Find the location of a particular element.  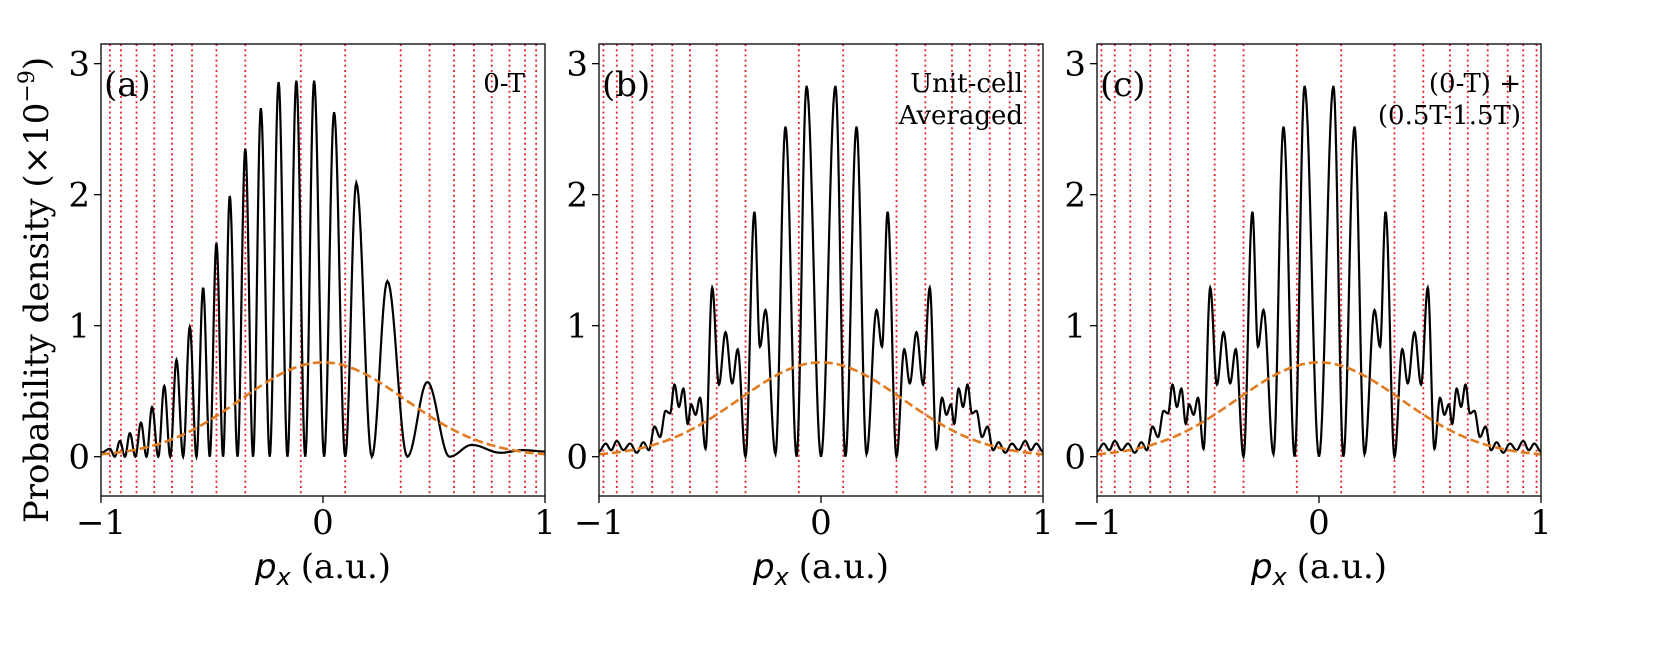

panel-annotation-line: (0-T) + is located at coordinates (1475, 84).